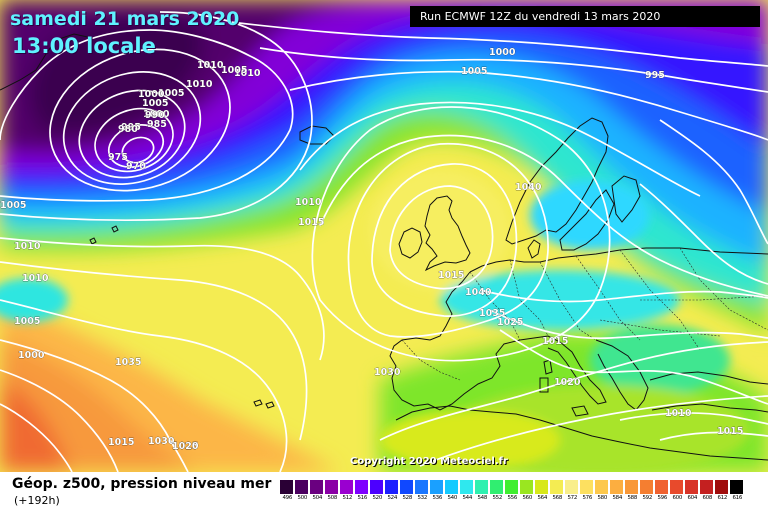 This screenshot has height=512, width=768. Describe the element at coordinates (572, 498) in the screenshot. I see `legend-label: 572` at that location.